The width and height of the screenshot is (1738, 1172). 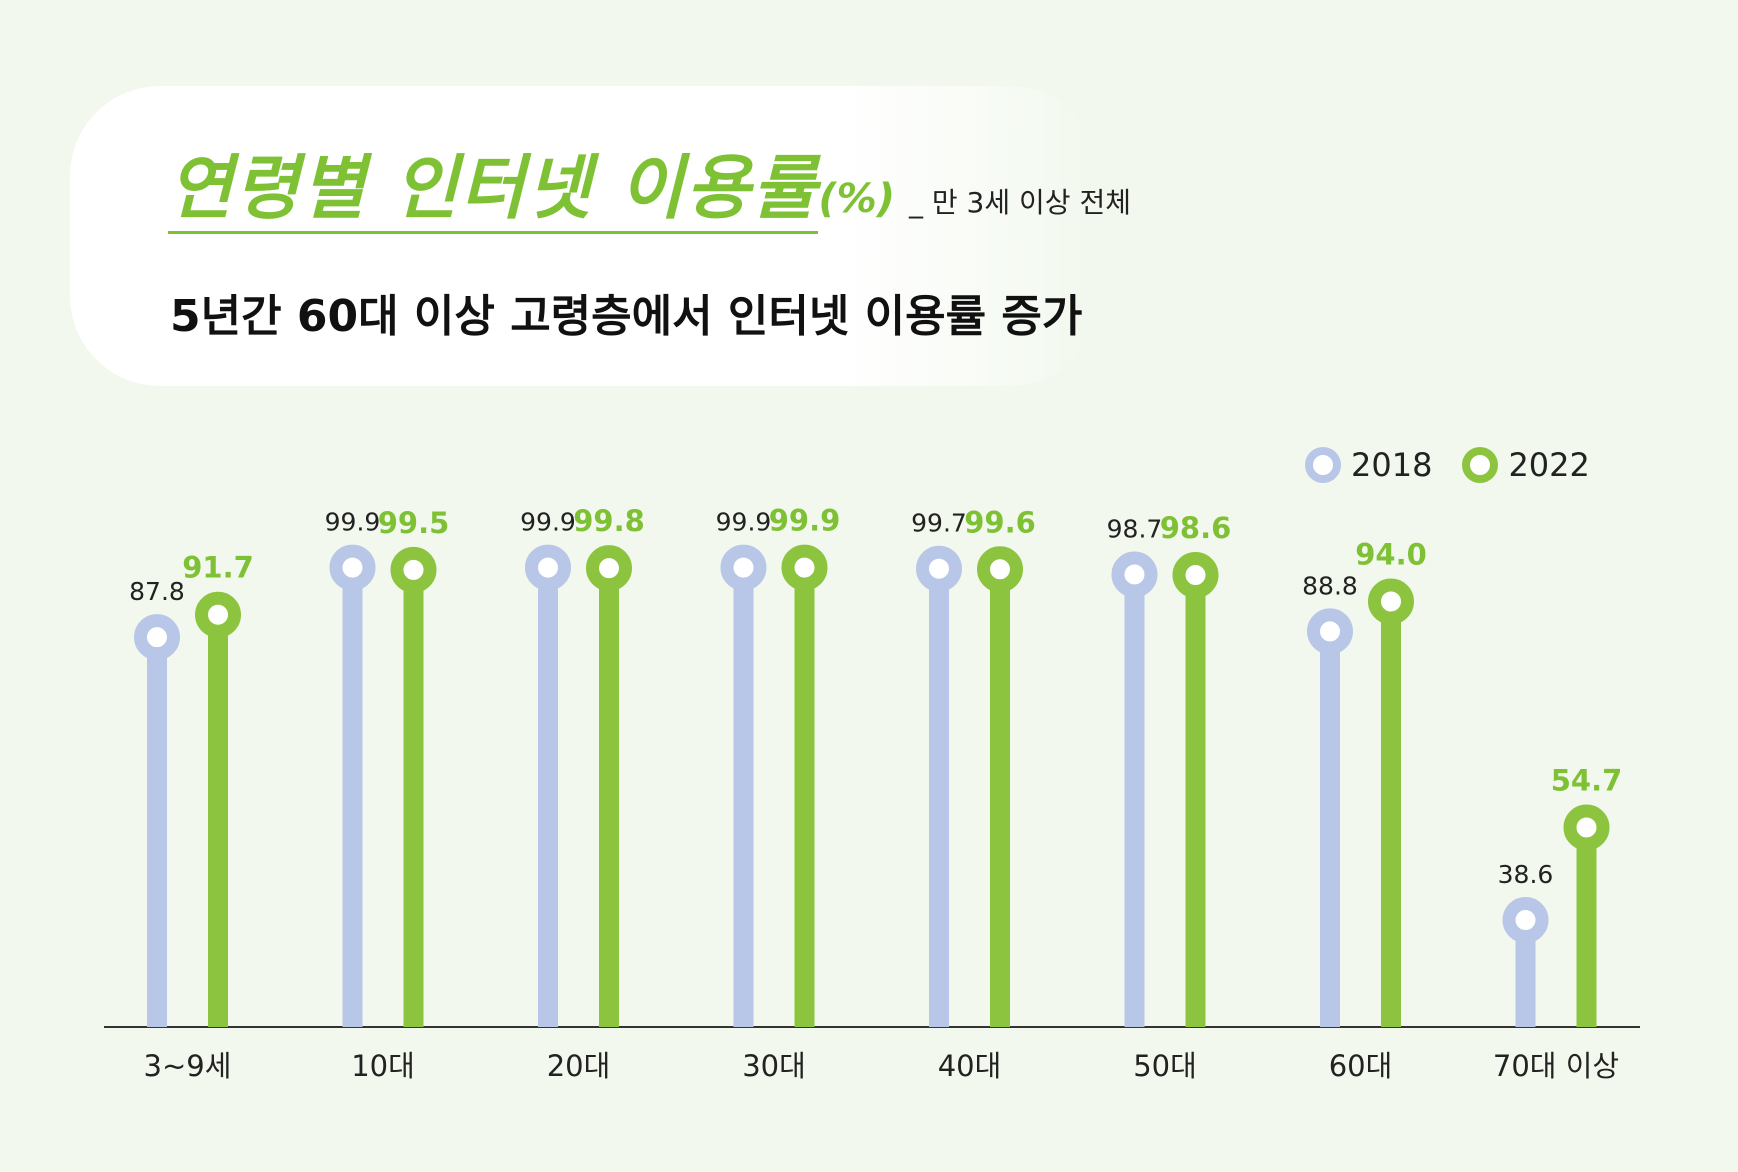 What do you see at coordinates (626, 316) in the screenshot?
I see `chart-subtitle: 5년간 60대 이상 고령층에서 인터넷 이용률 증가` at bounding box center [626, 316].